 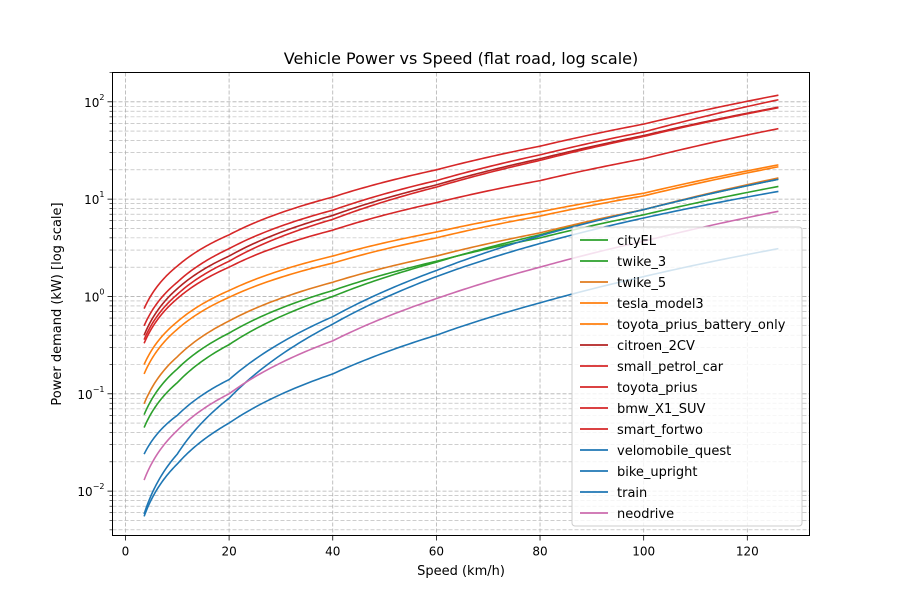 What do you see at coordinates (94, 101) in the screenshot?
I see `y-tick-label: 10²` at bounding box center [94, 101].